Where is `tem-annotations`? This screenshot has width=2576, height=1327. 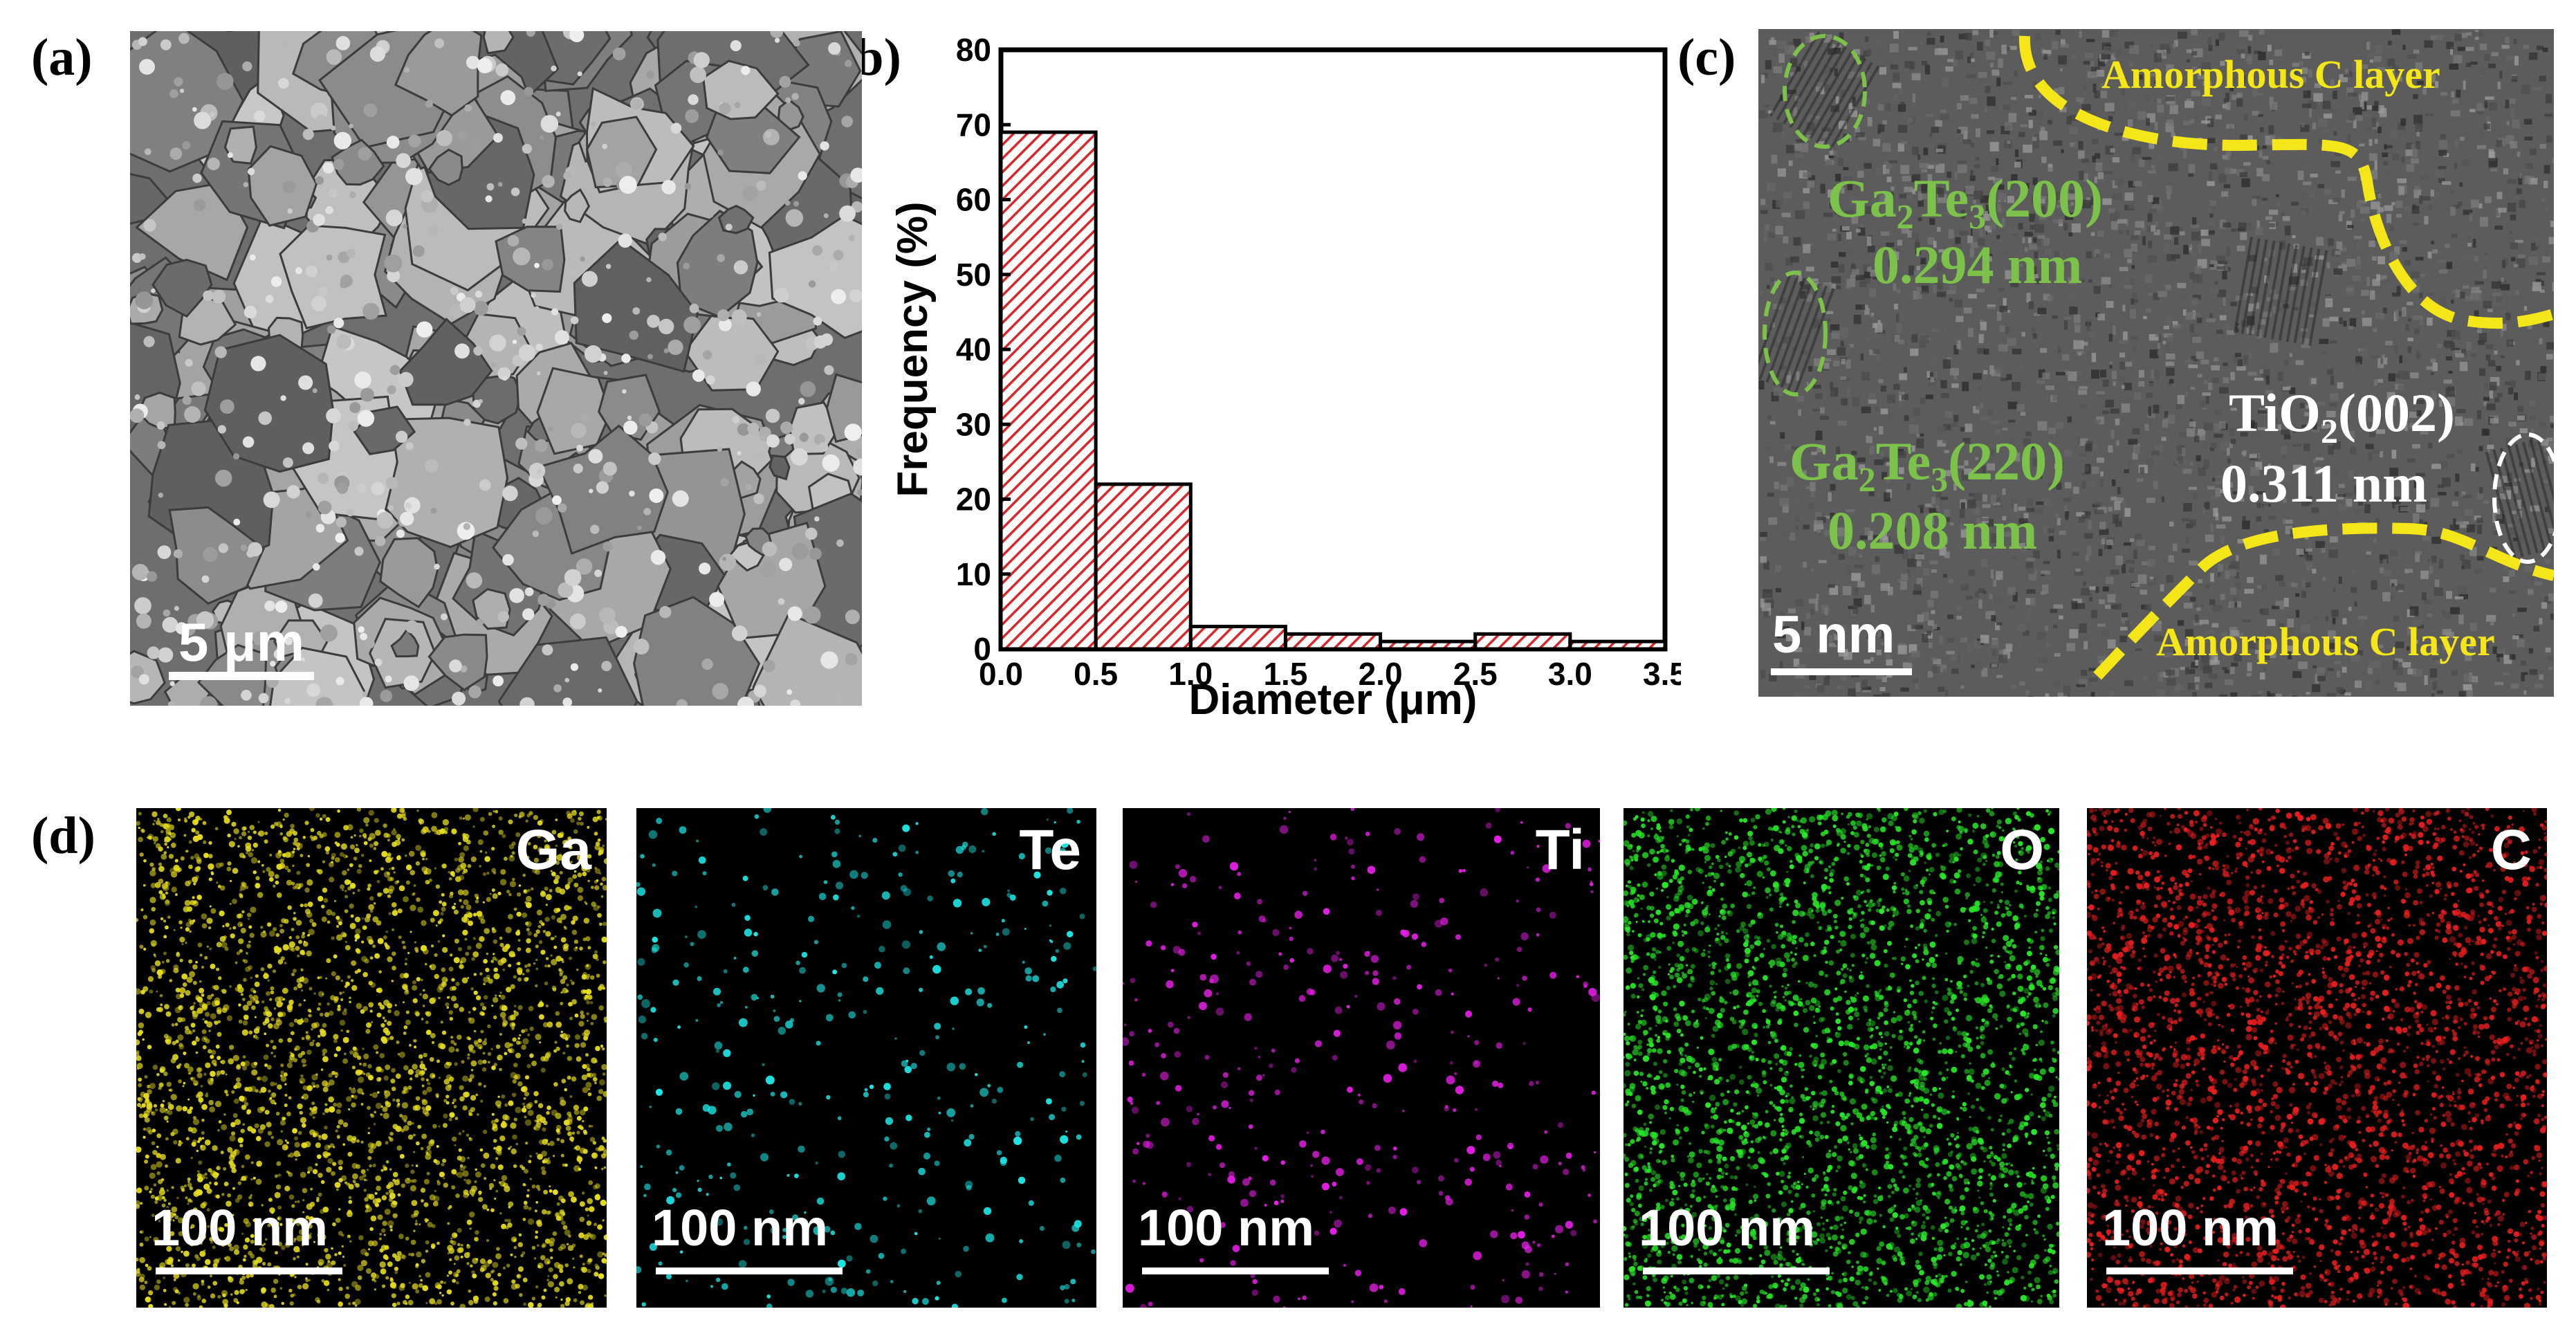 tem-annotations is located at coordinates (2158, 357).